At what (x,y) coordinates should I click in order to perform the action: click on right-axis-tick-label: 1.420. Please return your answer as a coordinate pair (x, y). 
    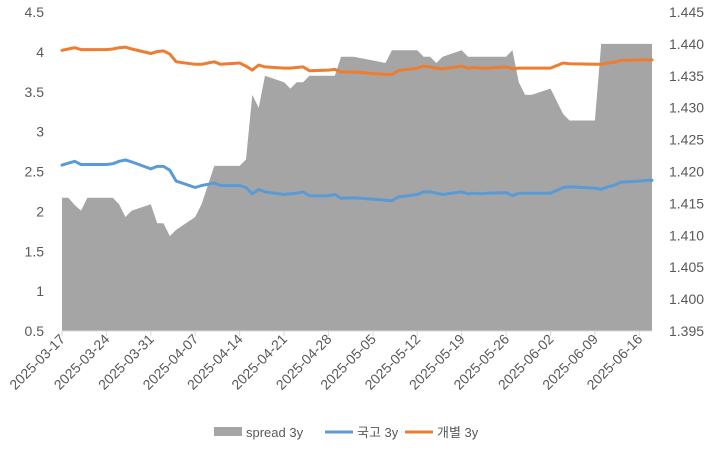
    Looking at the image, I should click on (686, 172).